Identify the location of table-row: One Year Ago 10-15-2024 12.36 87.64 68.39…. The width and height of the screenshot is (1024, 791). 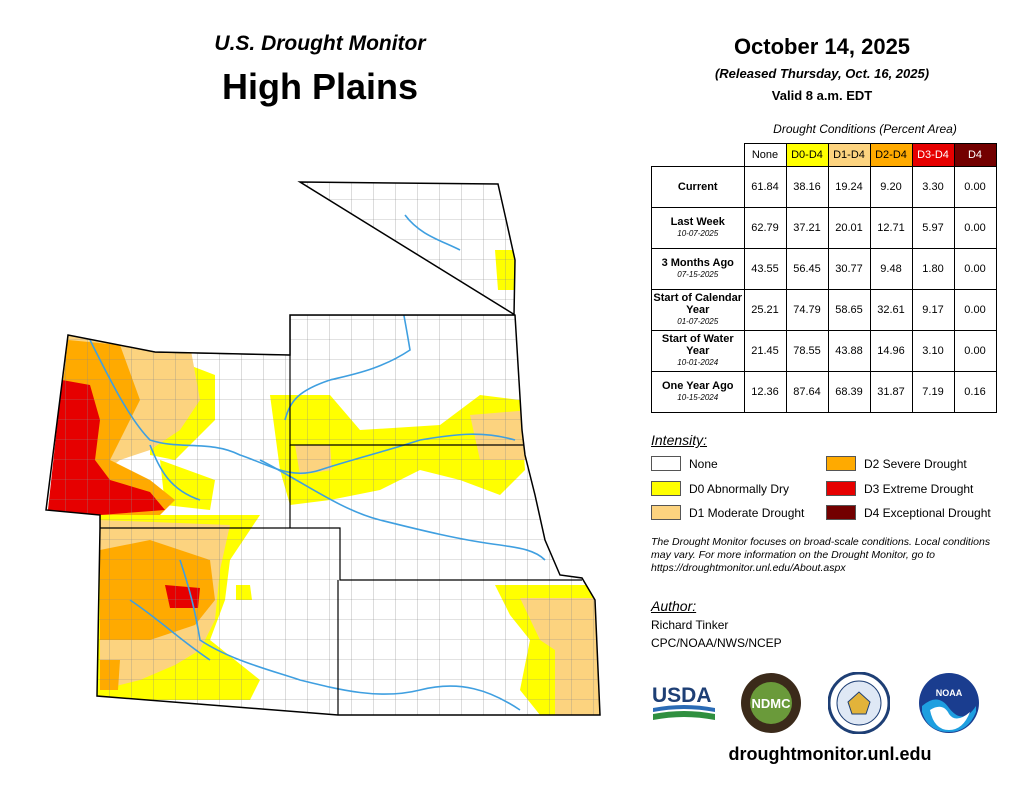
(824, 392).